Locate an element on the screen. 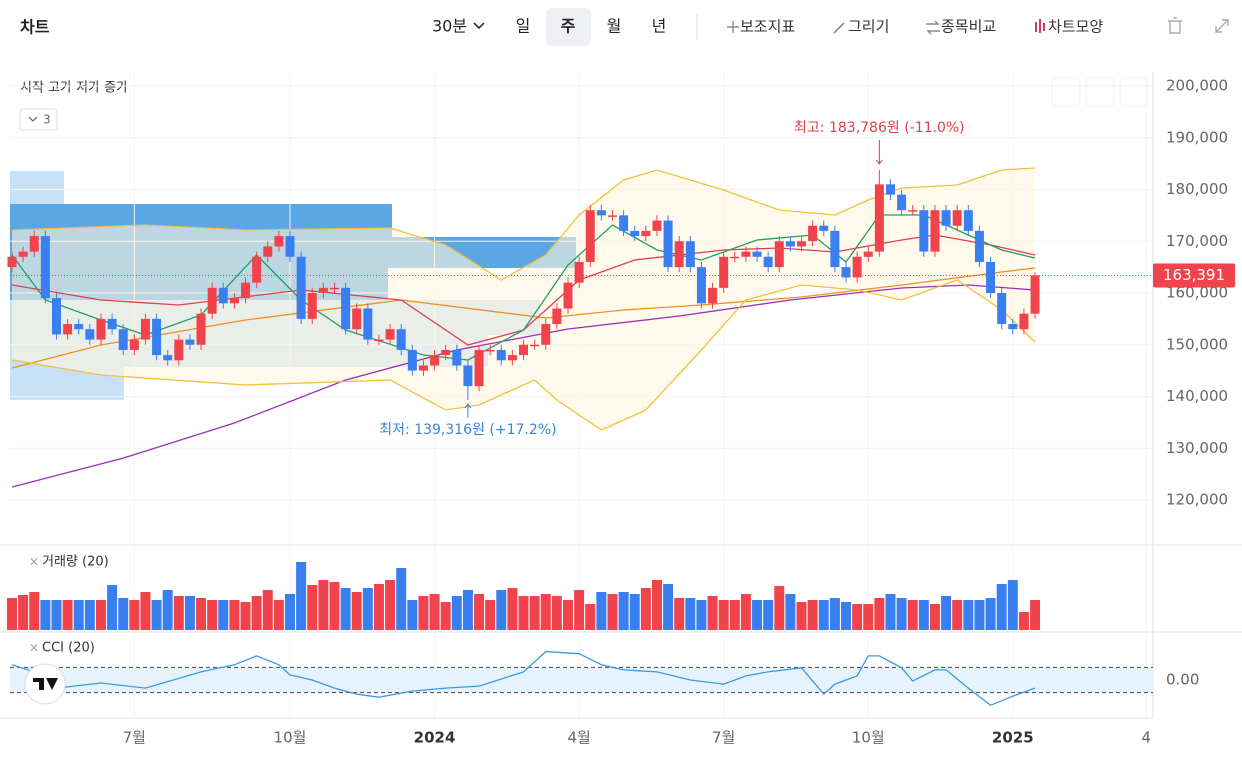 The width and height of the screenshot is (1242, 762). cci-line is located at coordinates (523, 678).